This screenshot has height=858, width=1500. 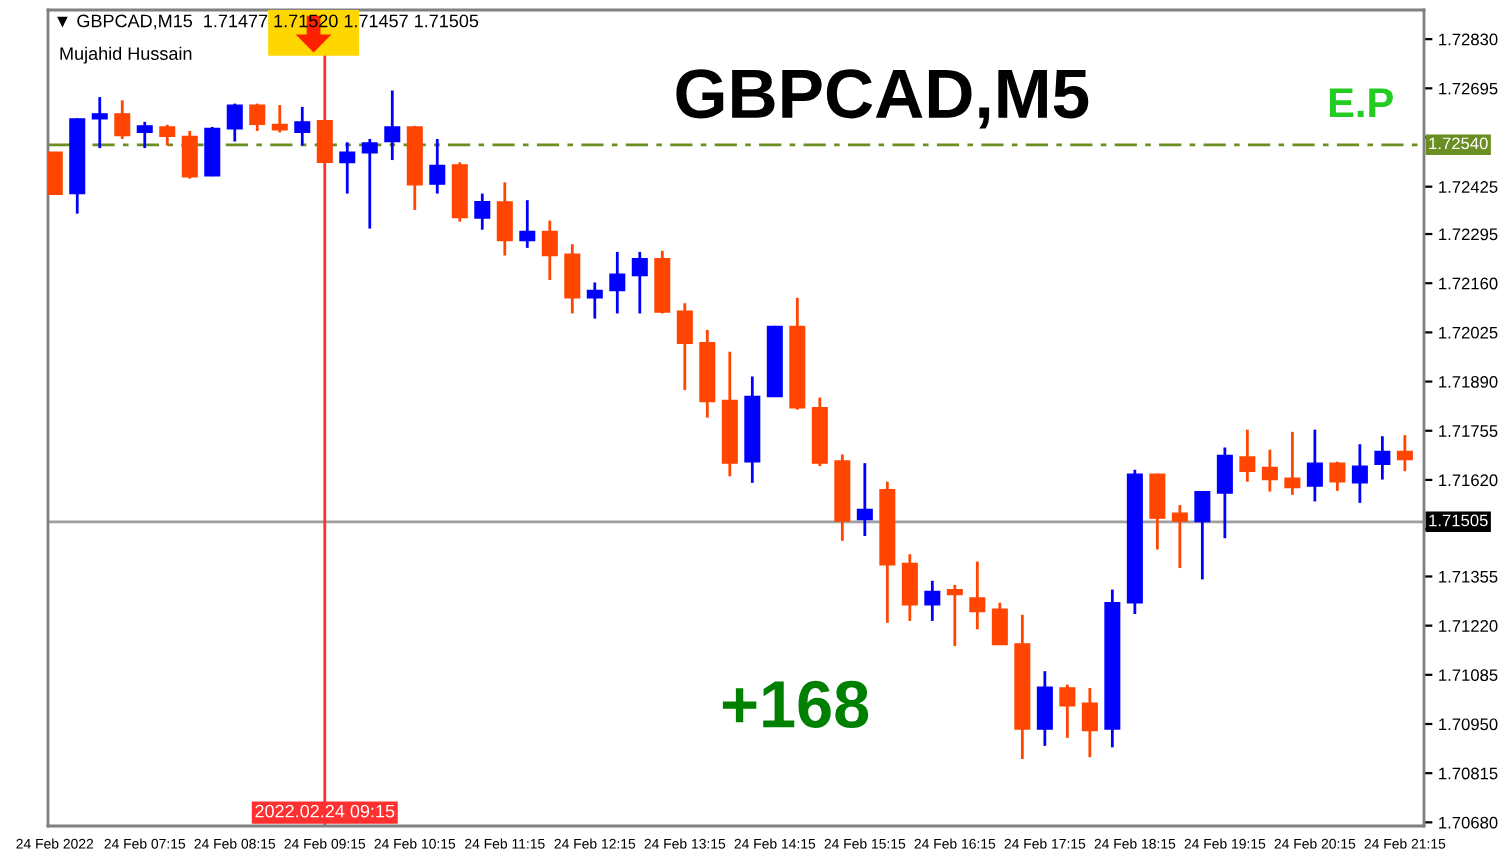 What do you see at coordinates (1468, 234) in the screenshot?
I see `y-tick-label: 1.72295` at bounding box center [1468, 234].